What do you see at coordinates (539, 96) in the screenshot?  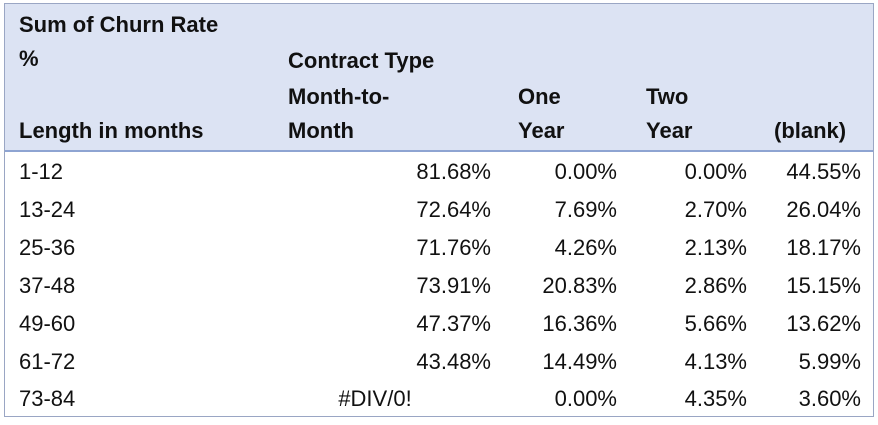 I see `column-header-one-year: One` at bounding box center [539, 96].